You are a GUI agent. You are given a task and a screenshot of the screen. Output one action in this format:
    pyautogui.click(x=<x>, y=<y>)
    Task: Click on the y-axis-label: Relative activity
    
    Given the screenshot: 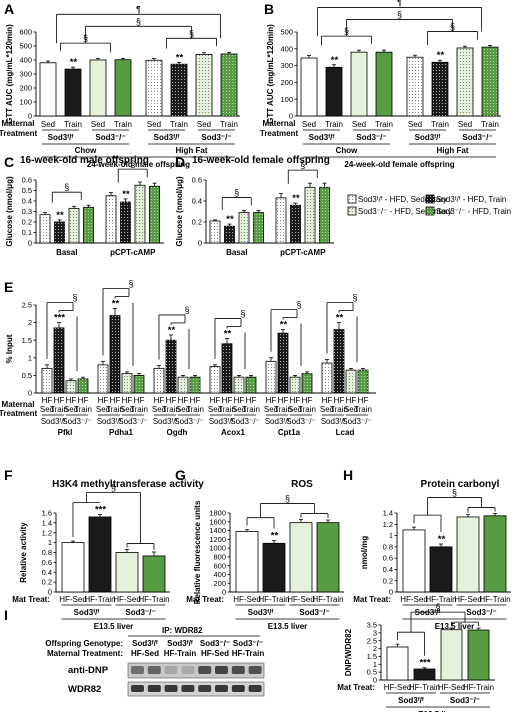 What is the action you would take?
    pyautogui.click(x=23, y=552)
    